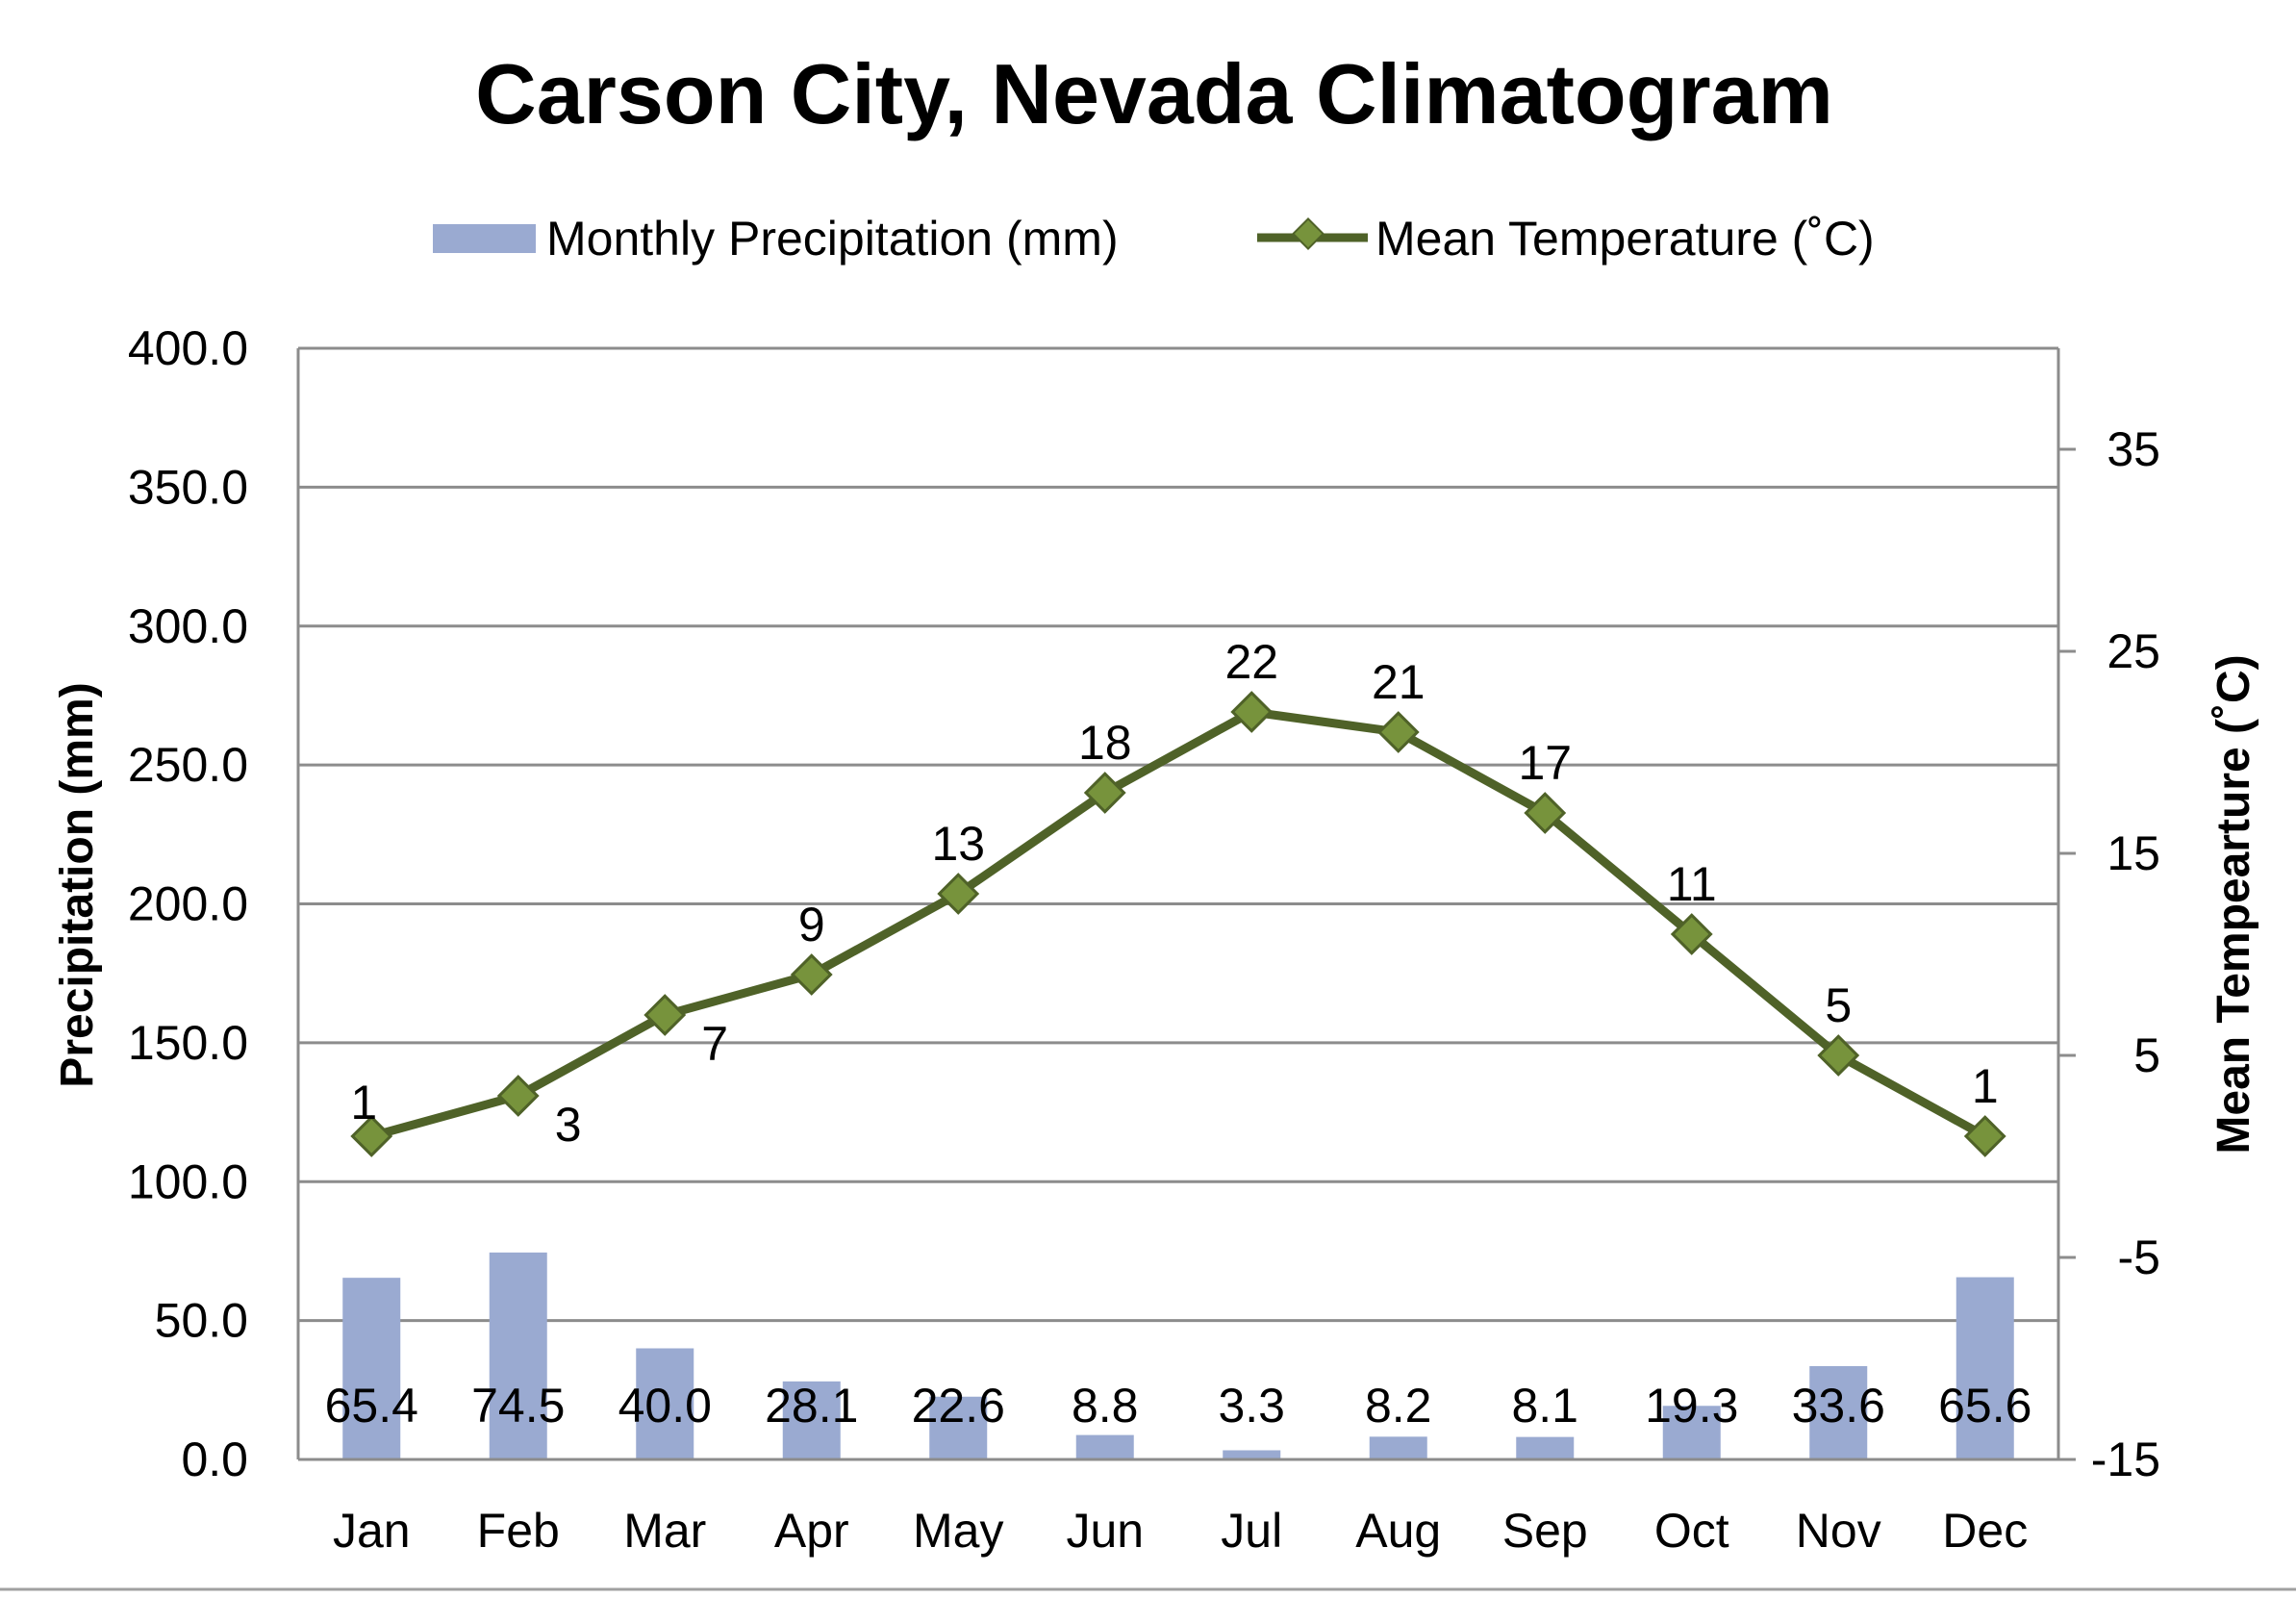 The width and height of the screenshot is (2296, 1598). I want to click on temperature-data-label: 9, so click(811, 925).